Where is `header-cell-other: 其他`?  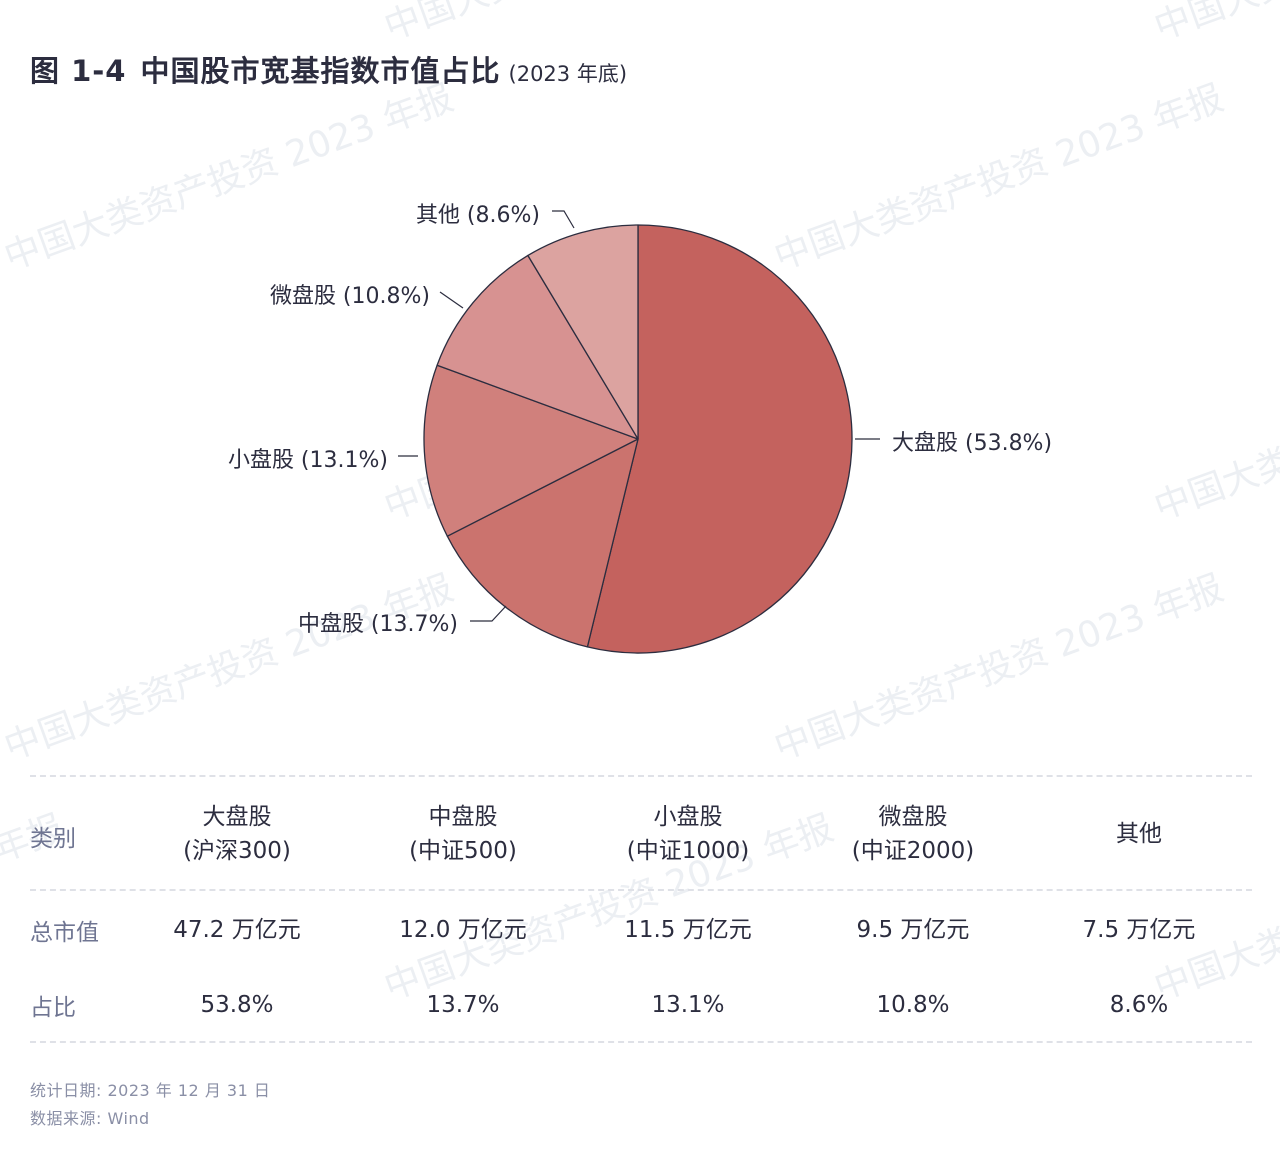
header-cell-other: 其他 is located at coordinates (1139, 834).